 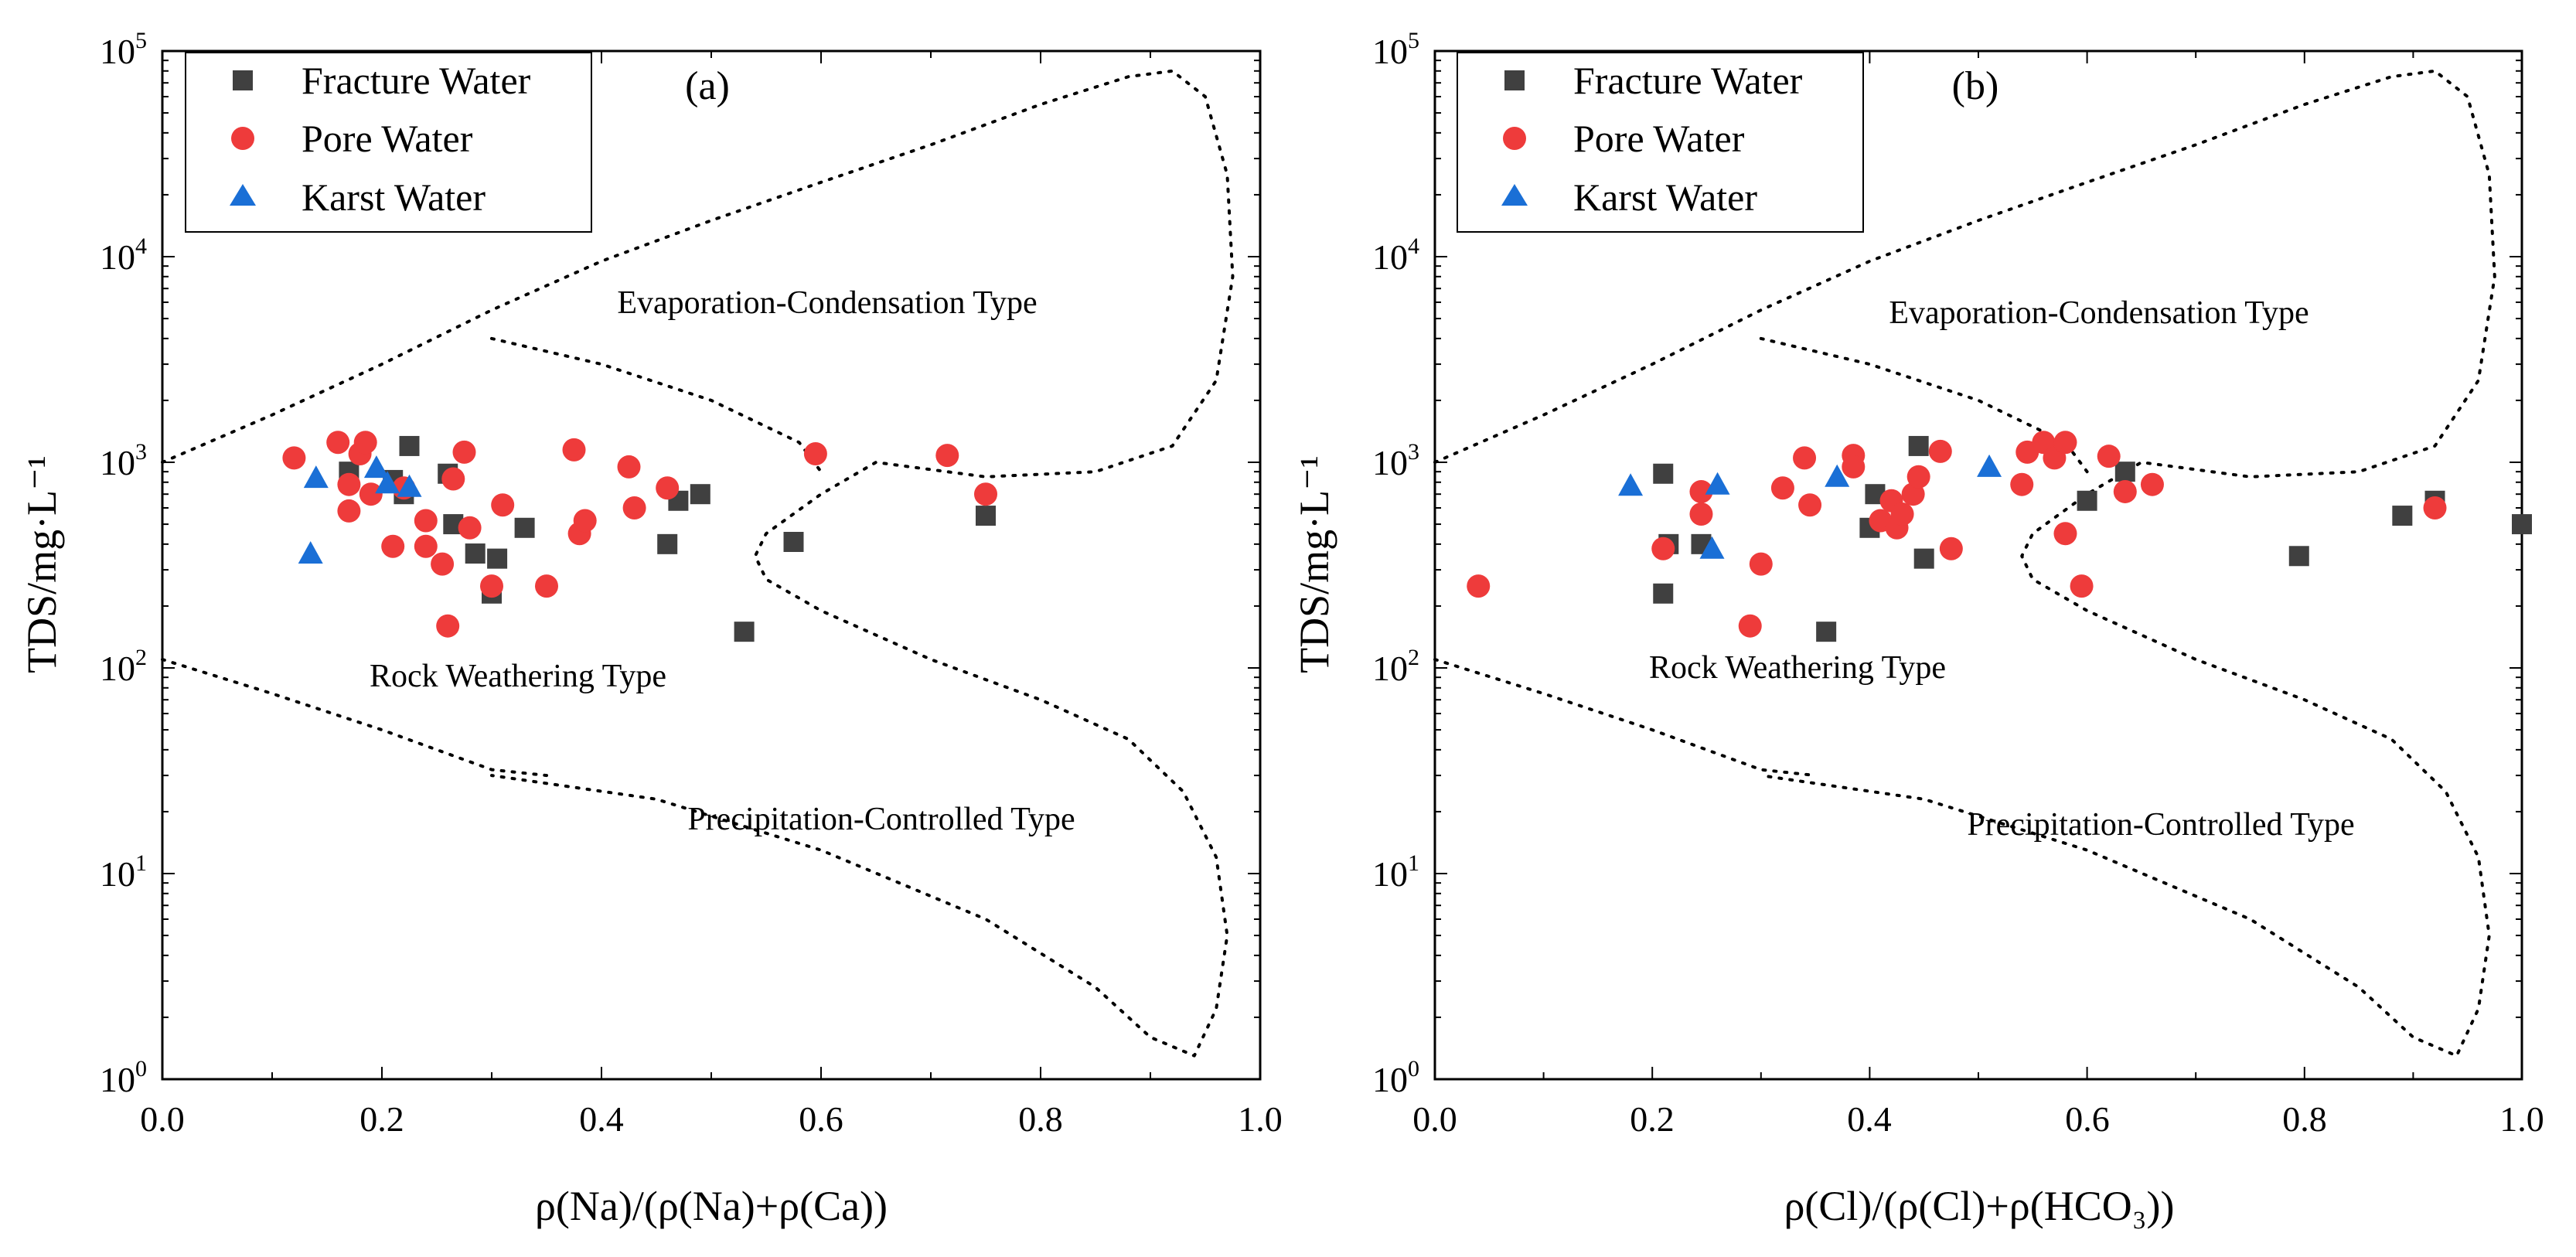 I want to click on annotation-precipitation: Precipitation-Controlled Type, so click(x=2160, y=825).